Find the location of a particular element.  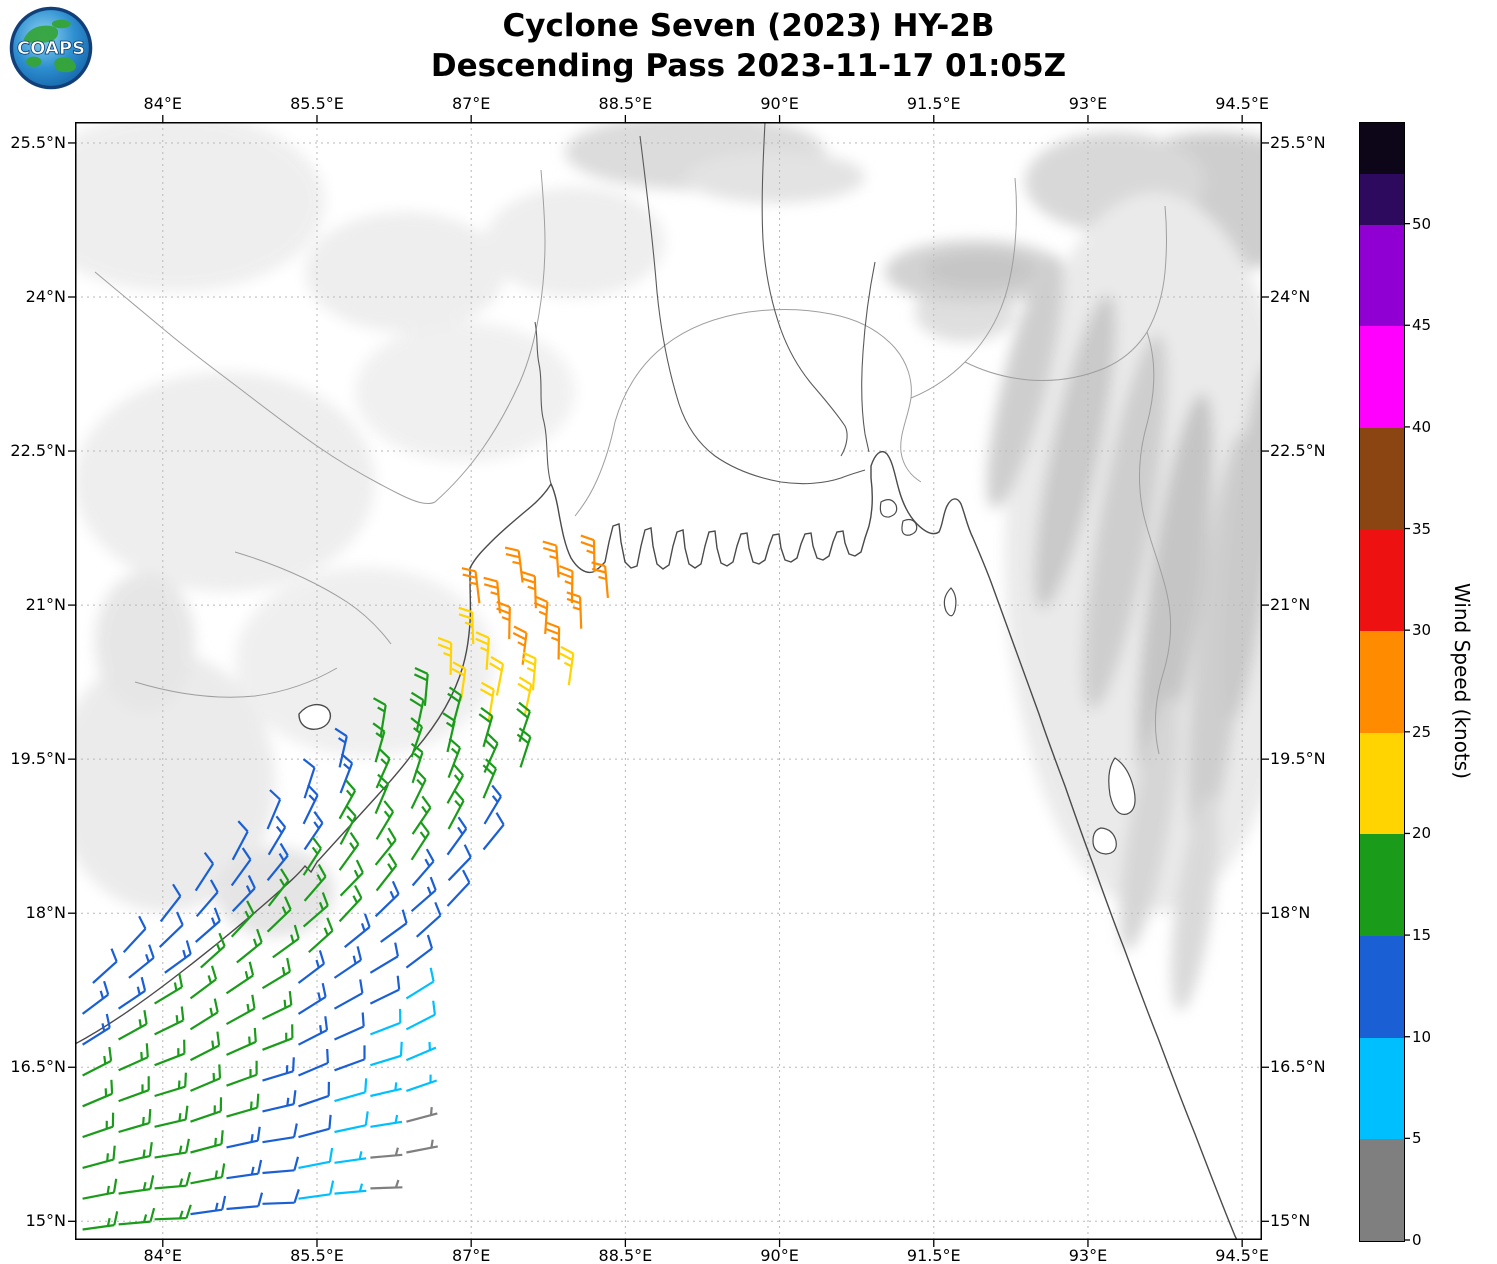

lon-tick-label: 84°E is located at coordinates (163, 1255).